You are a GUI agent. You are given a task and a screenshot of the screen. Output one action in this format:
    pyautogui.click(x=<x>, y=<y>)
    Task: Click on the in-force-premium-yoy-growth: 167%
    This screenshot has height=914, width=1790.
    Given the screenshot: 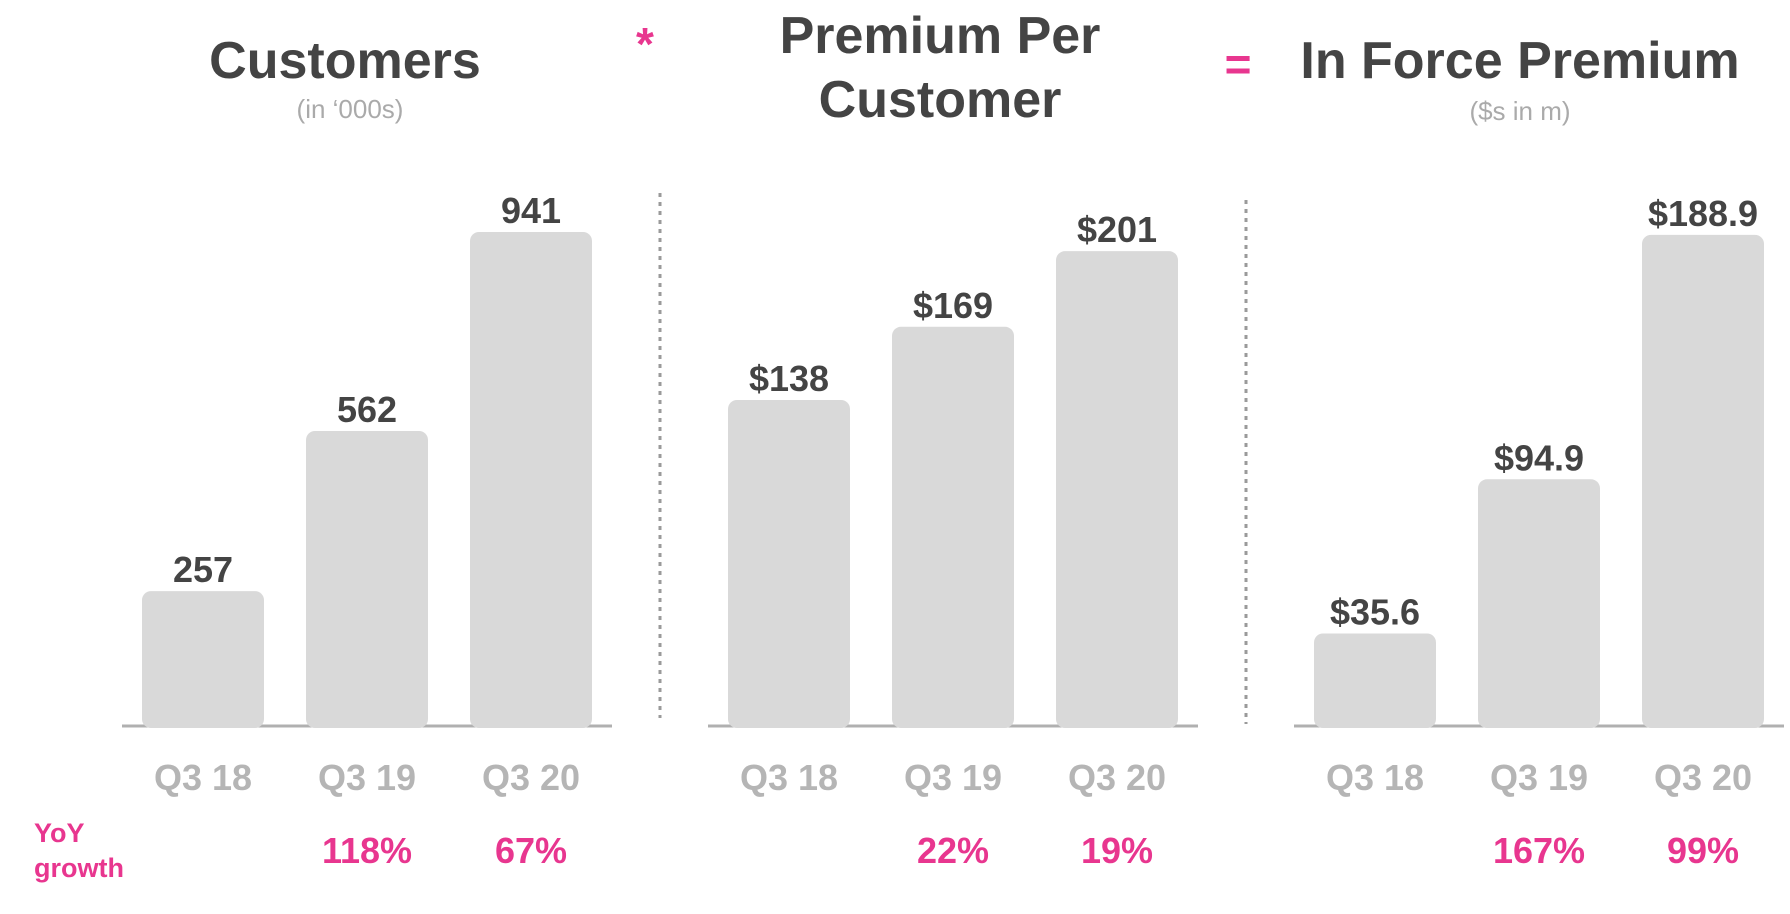 What is the action you would take?
    pyautogui.click(x=1539, y=850)
    